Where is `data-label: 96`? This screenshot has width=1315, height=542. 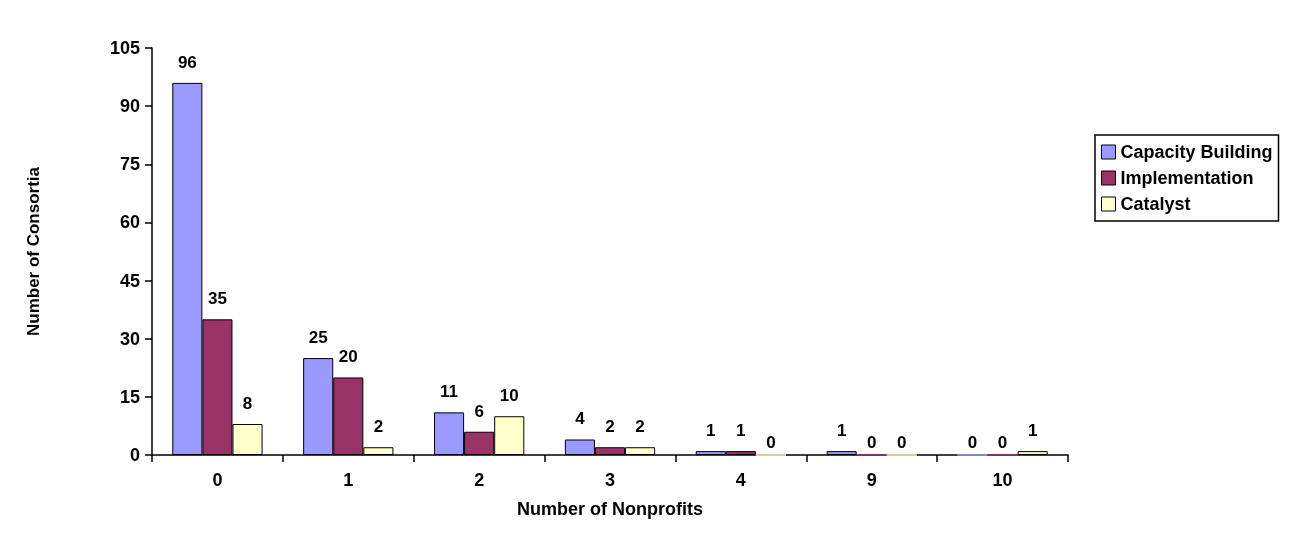
data-label: 96 is located at coordinates (187, 62).